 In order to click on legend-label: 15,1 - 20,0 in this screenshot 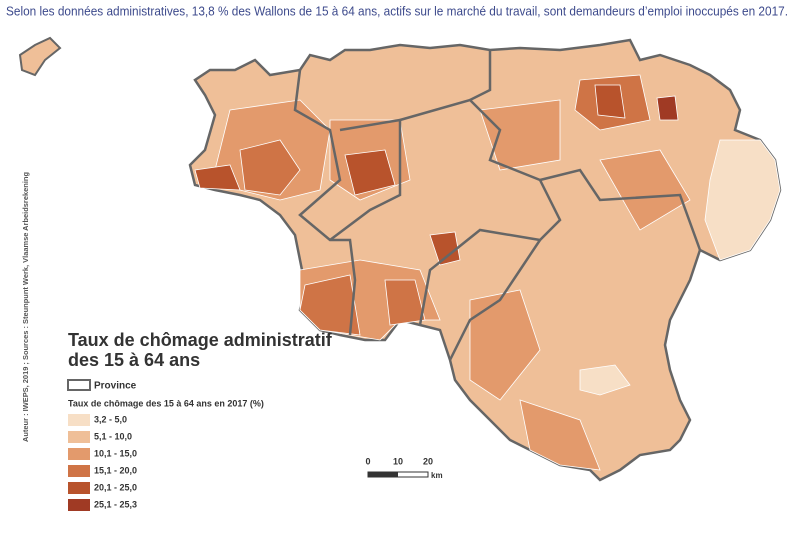, I will do `click(115, 470)`.